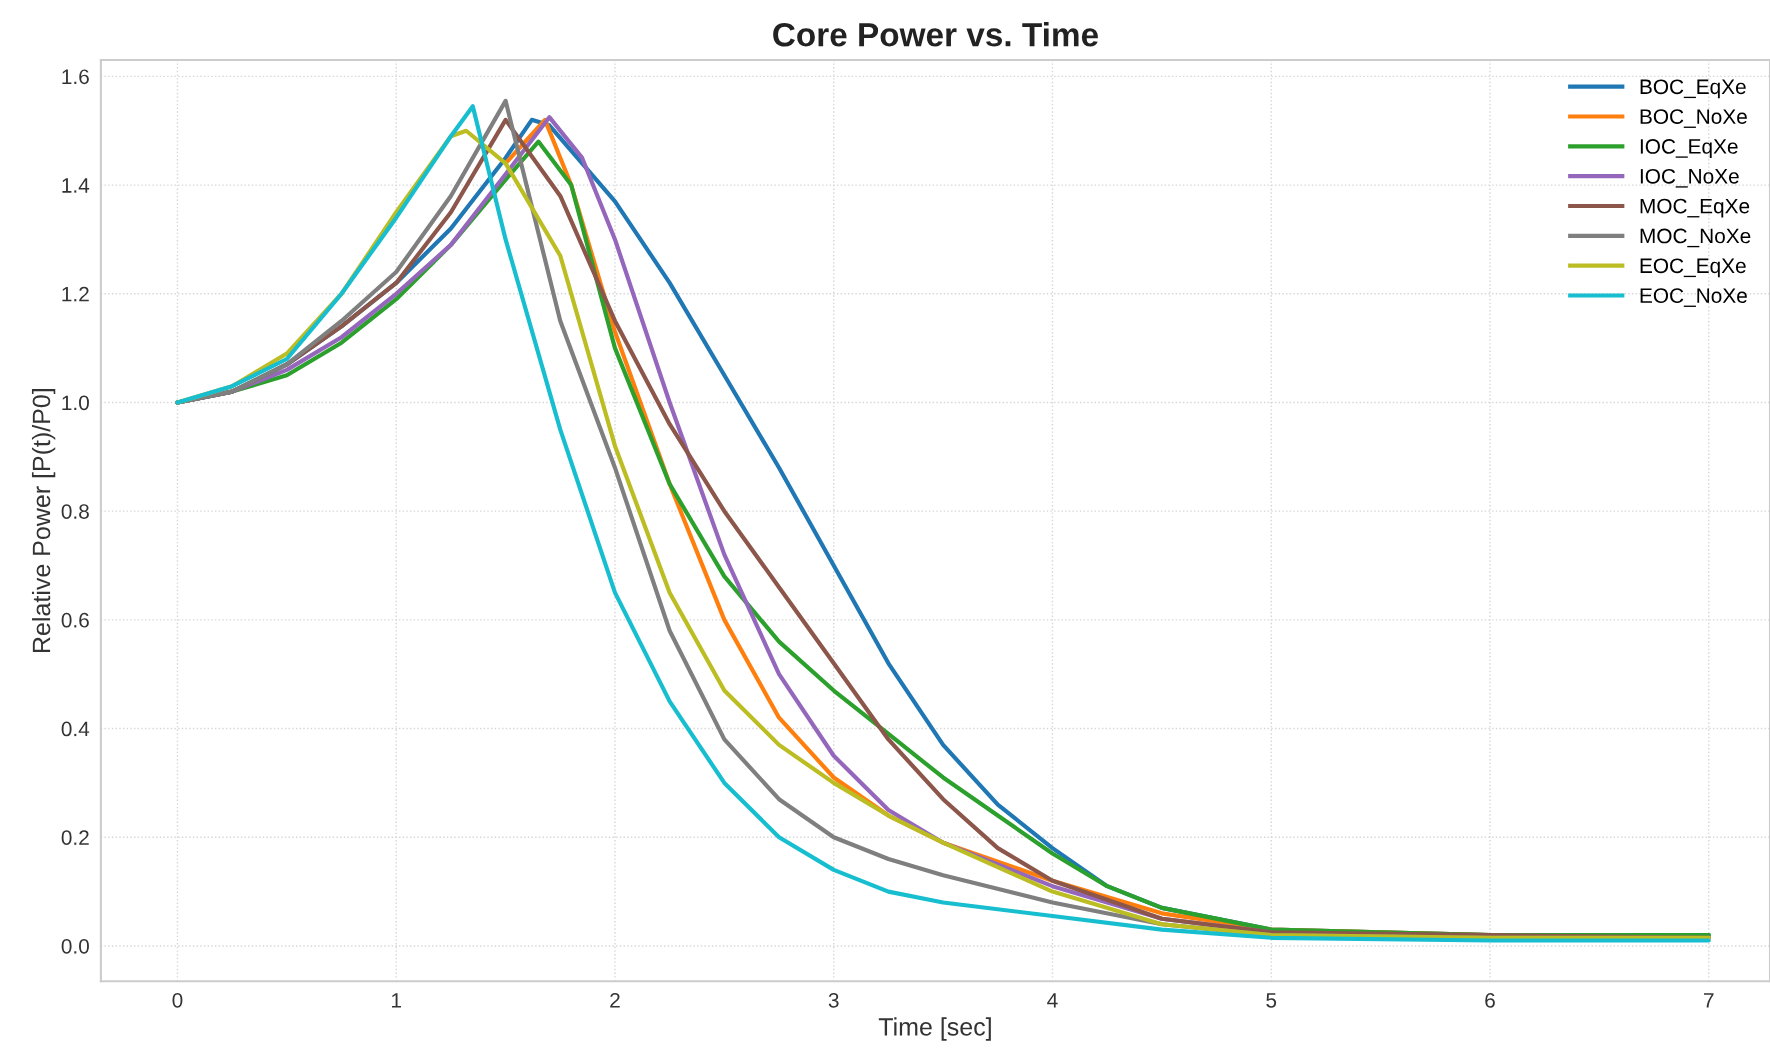 Image resolution: width=1770 pixels, height=1054 pixels. What do you see at coordinates (1271, 1000) in the screenshot?
I see `x-tick-label: 5` at bounding box center [1271, 1000].